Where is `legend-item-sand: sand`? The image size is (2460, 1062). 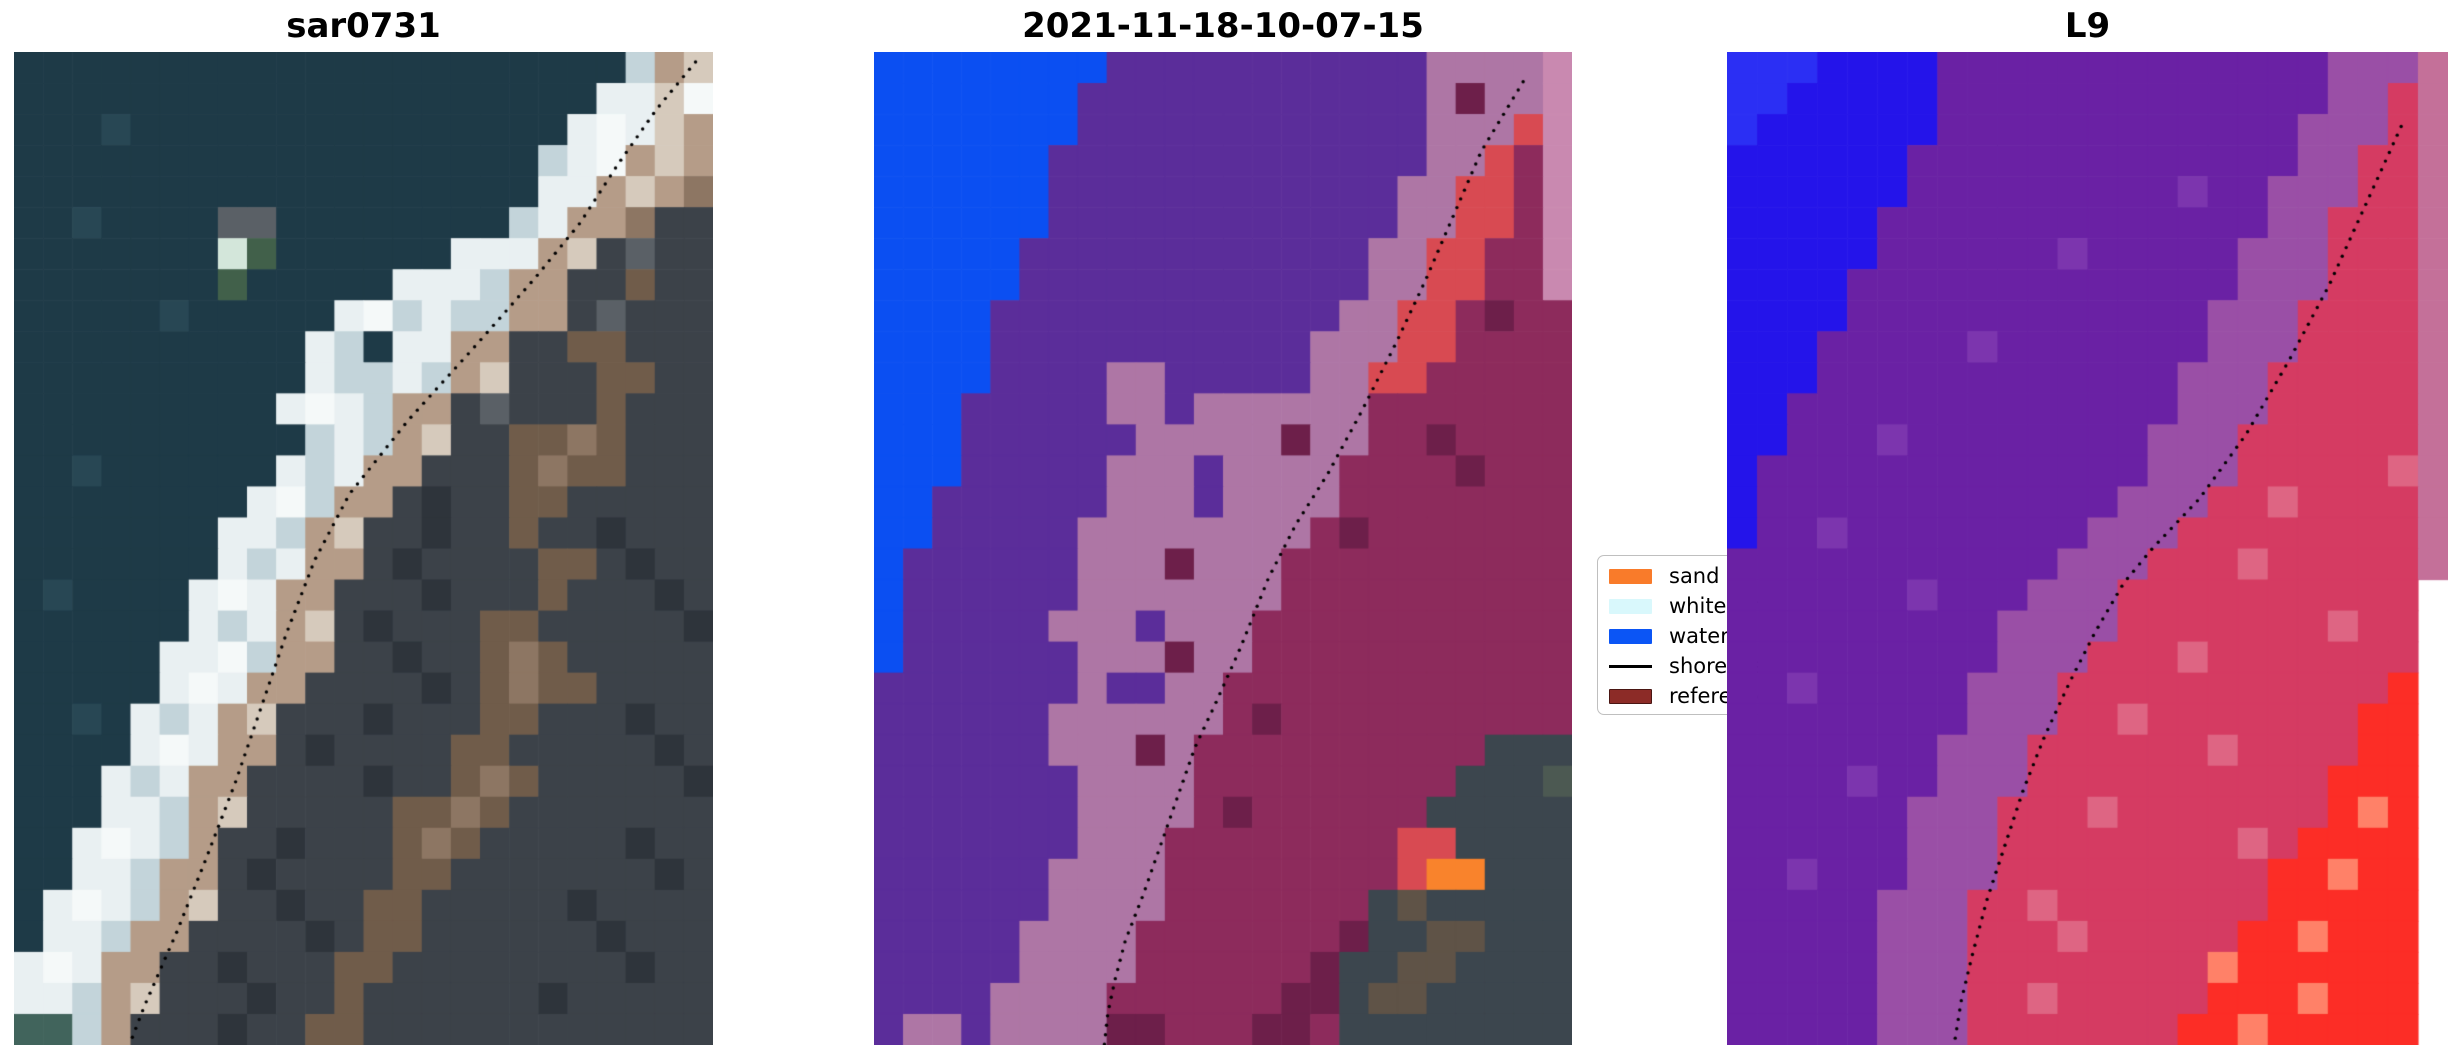
legend-item-sand: sand is located at coordinates (1689, 576).